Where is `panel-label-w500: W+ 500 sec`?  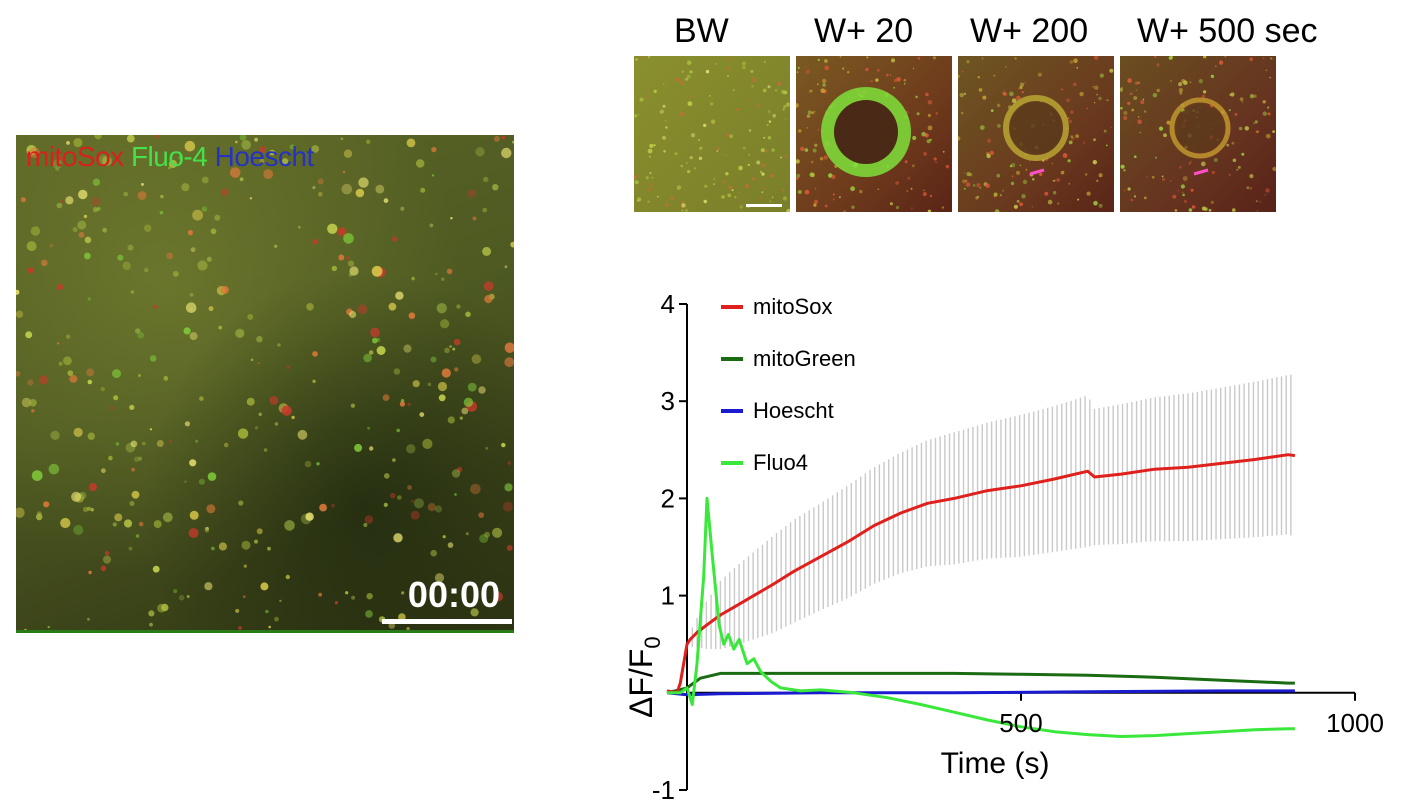 panel-label-w500: W+ 500 sec is located at coordinates (1227, 31).